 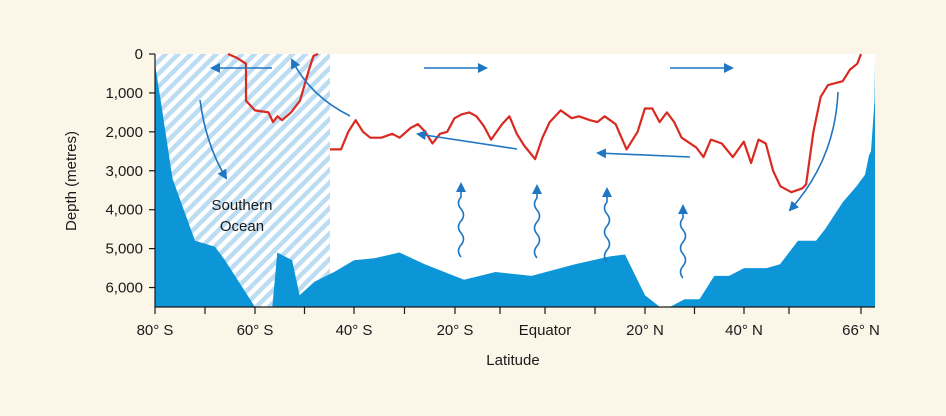 I want to click on x-tick-label: 80° S, so click(x=155, y=330).